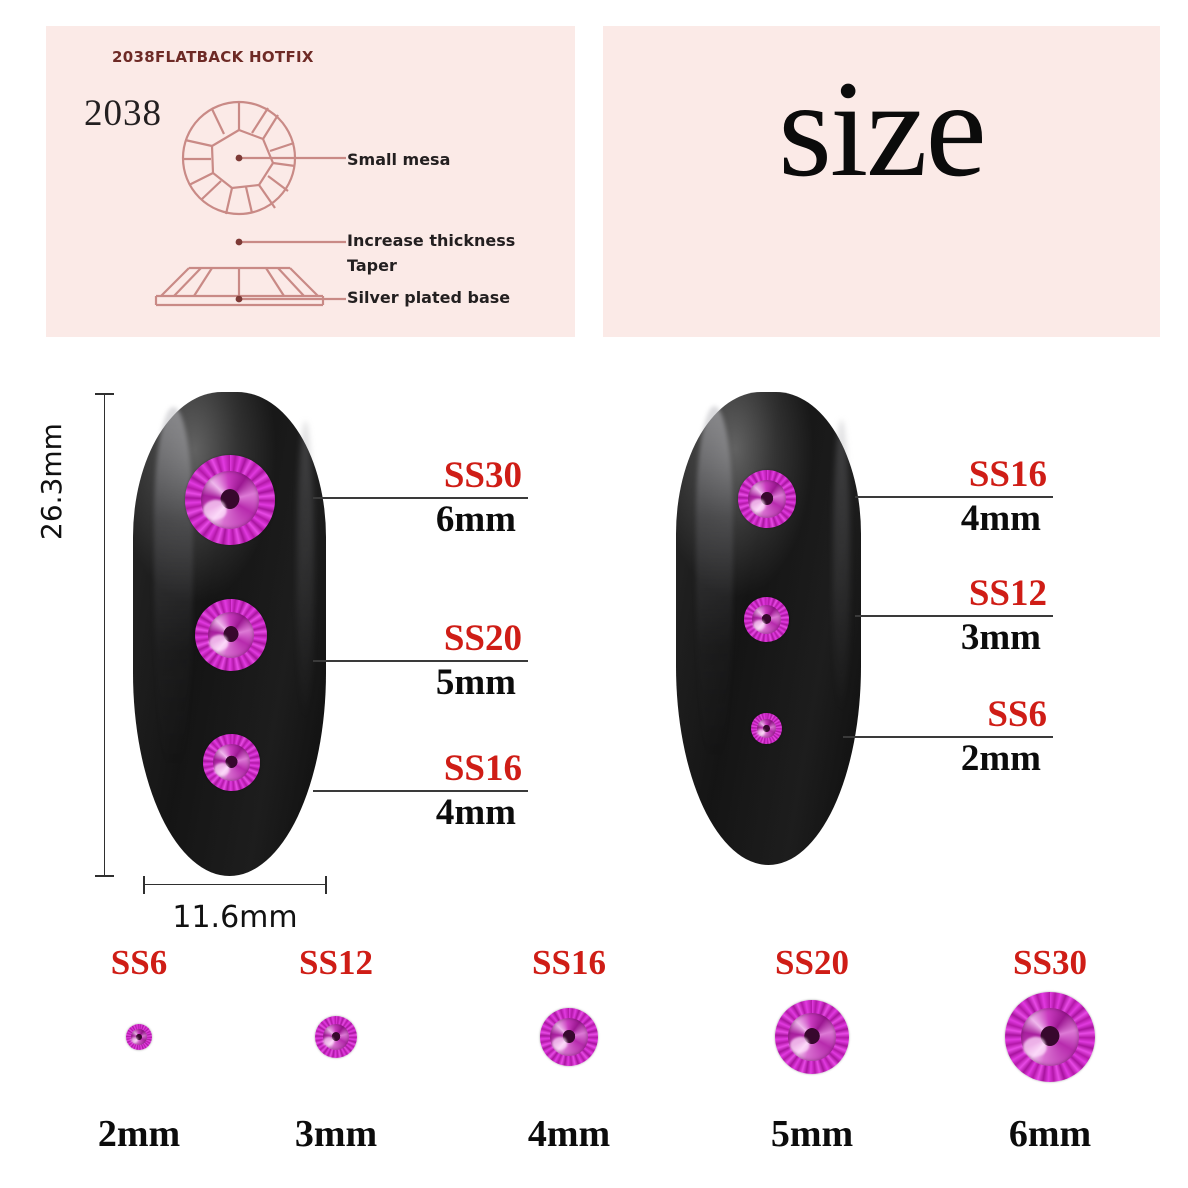 The height and width of the screenshot is (1188, 1188). Describe the element at coordinates (139, 1055) in the screenshot. I see `swatch-ss6: SS6 2mm` at that location.